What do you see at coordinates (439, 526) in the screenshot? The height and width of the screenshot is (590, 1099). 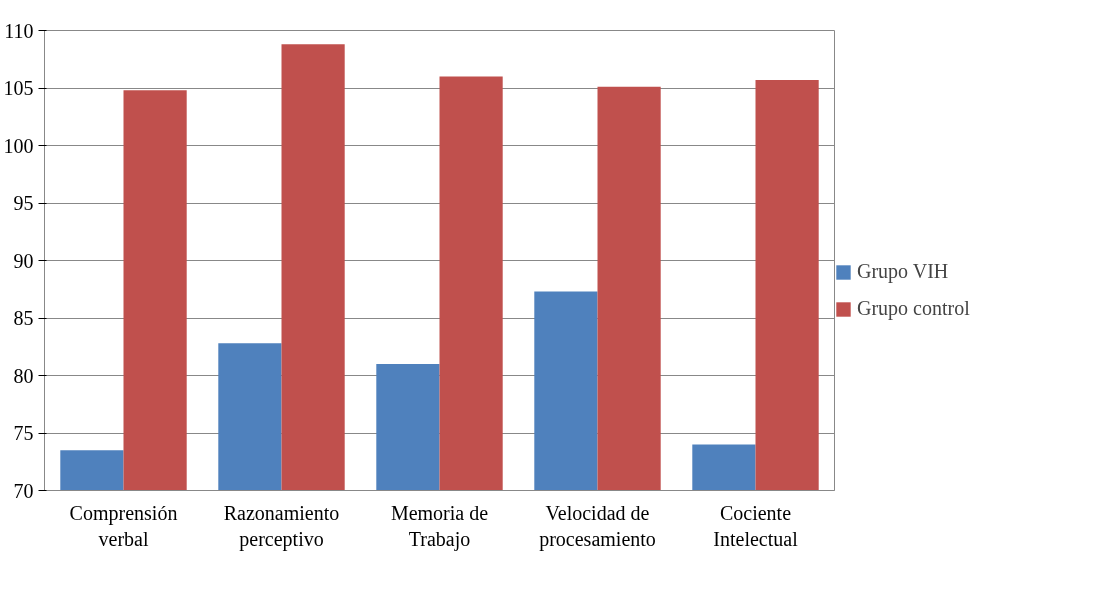 I see `x-tick-label: Memoria de Trabajo` at bounding box center [439, 526].